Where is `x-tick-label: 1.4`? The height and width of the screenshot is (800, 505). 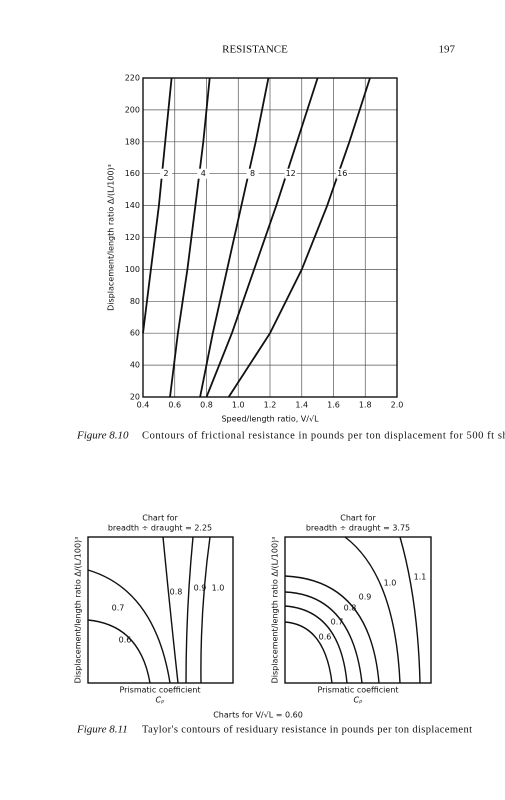 x-tick-label: 1.4 is located at coordinates (301, 405).